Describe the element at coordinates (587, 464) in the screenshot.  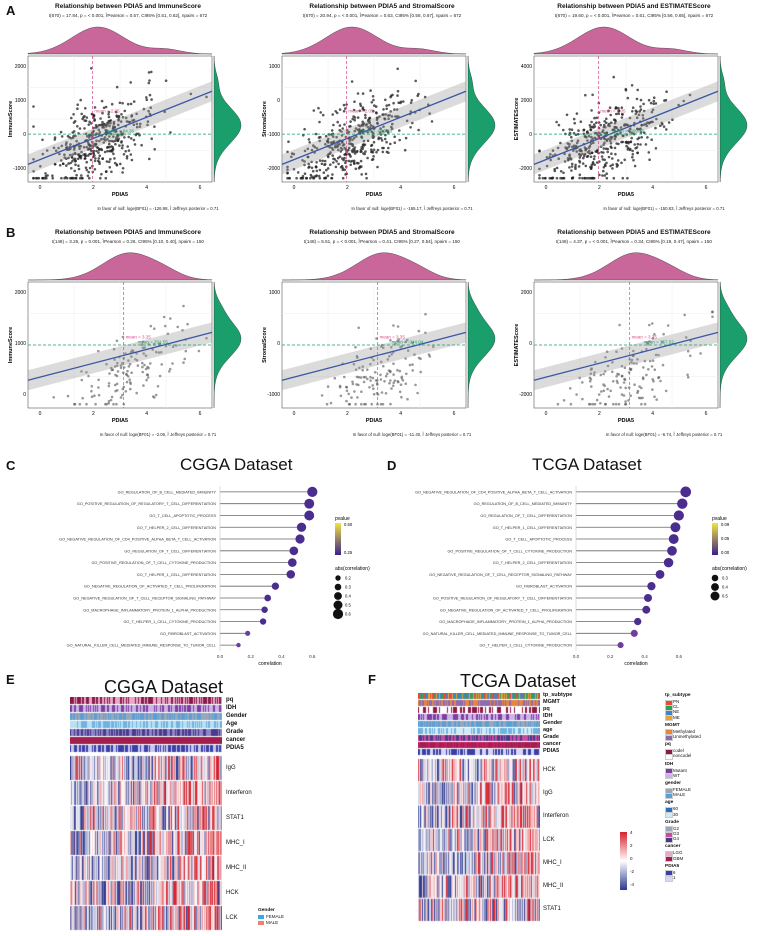
I see `panel-d-title: TCGA Dataset` at that location.